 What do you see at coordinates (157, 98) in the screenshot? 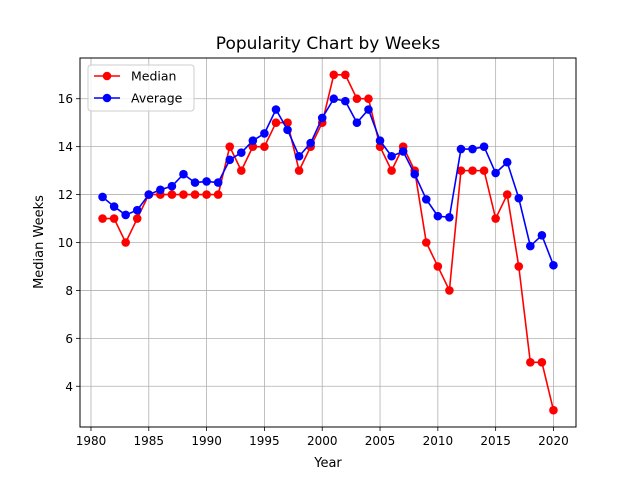
I see `legend-average-label: Average` at bounding box center [157, 98].